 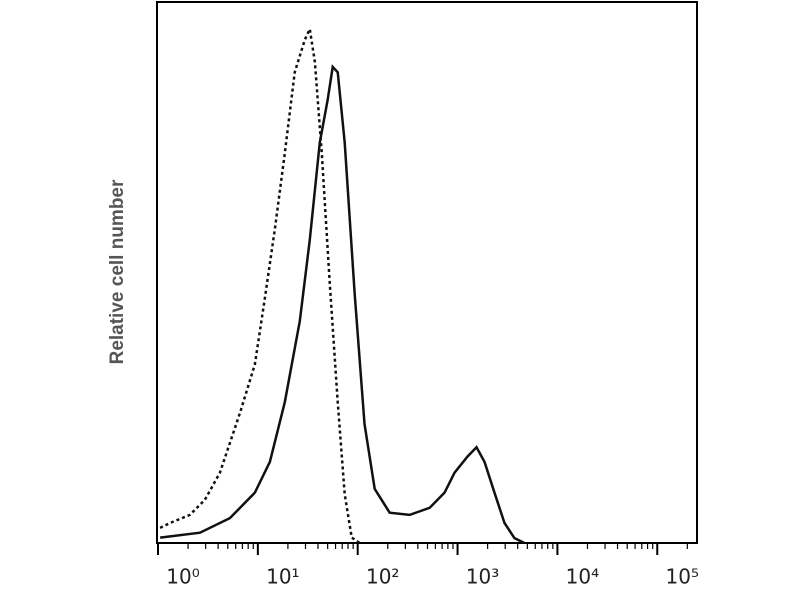 What do you see at coordinates (382, 577) in the screenshot?
I see `x-tick-label: 10²` at bounding box center [382, 577].